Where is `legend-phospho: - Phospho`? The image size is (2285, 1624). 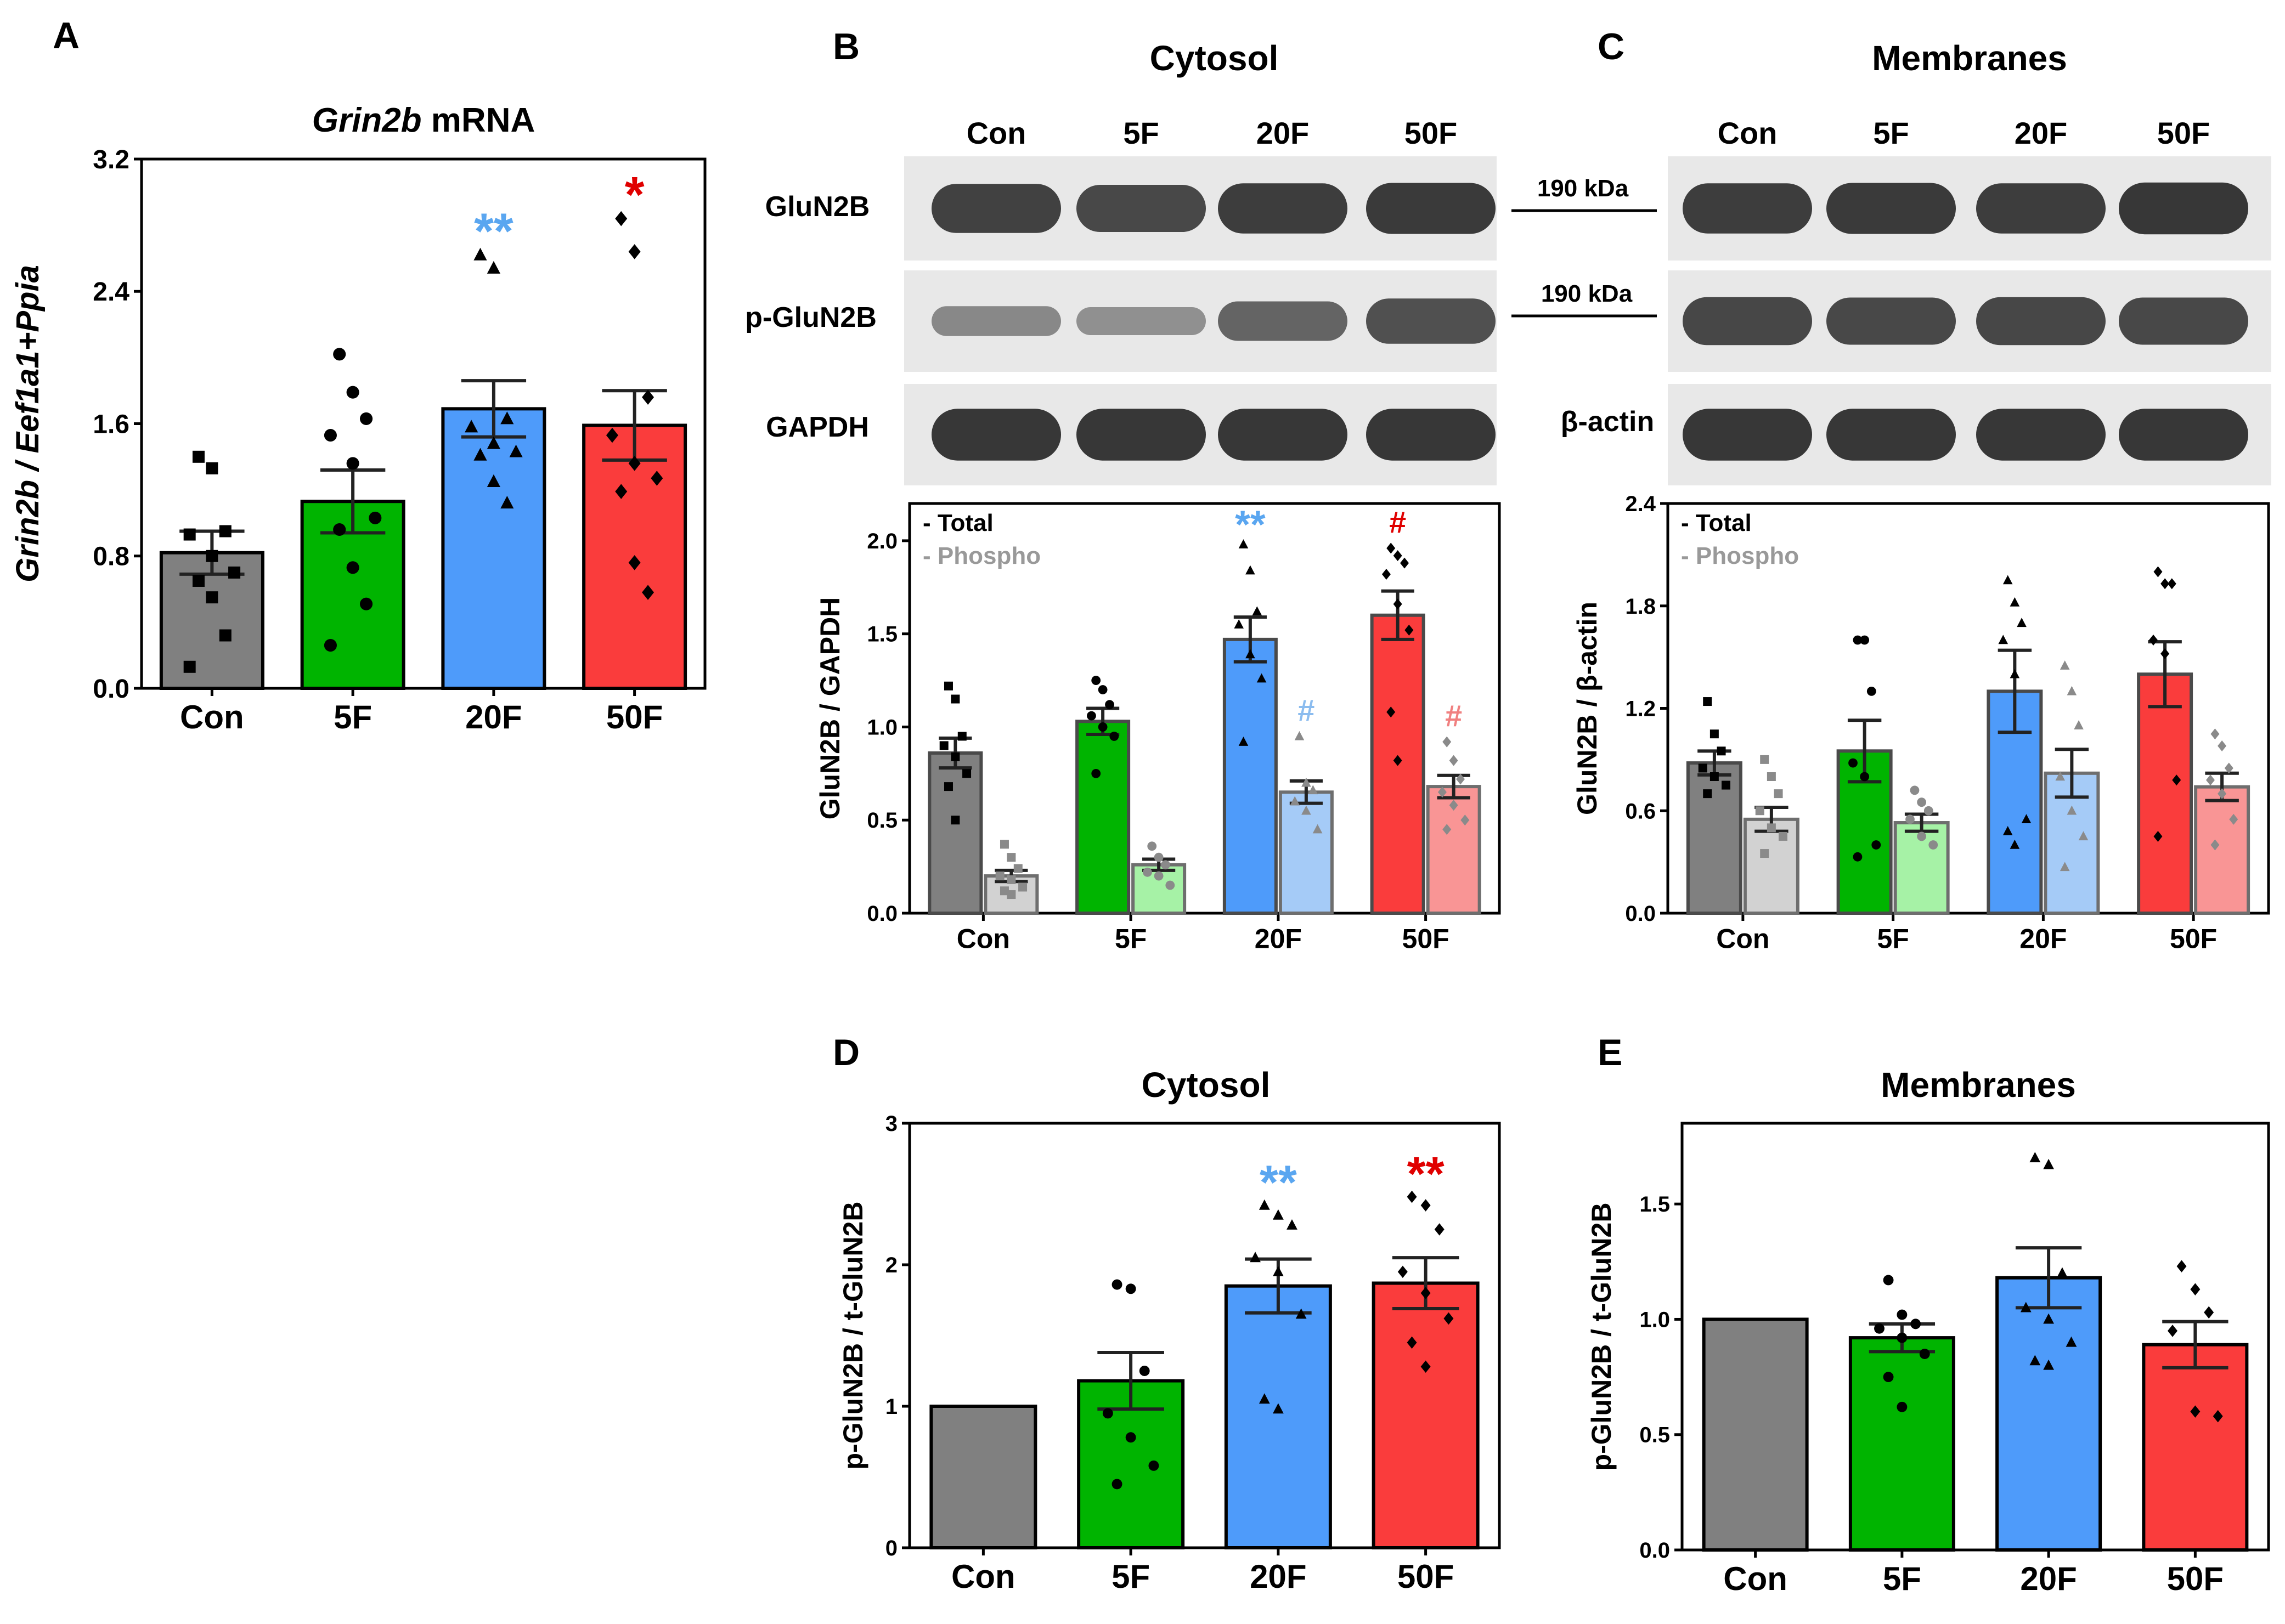 legend-phospho: - Phospho is located at coordinates (1740, 555).